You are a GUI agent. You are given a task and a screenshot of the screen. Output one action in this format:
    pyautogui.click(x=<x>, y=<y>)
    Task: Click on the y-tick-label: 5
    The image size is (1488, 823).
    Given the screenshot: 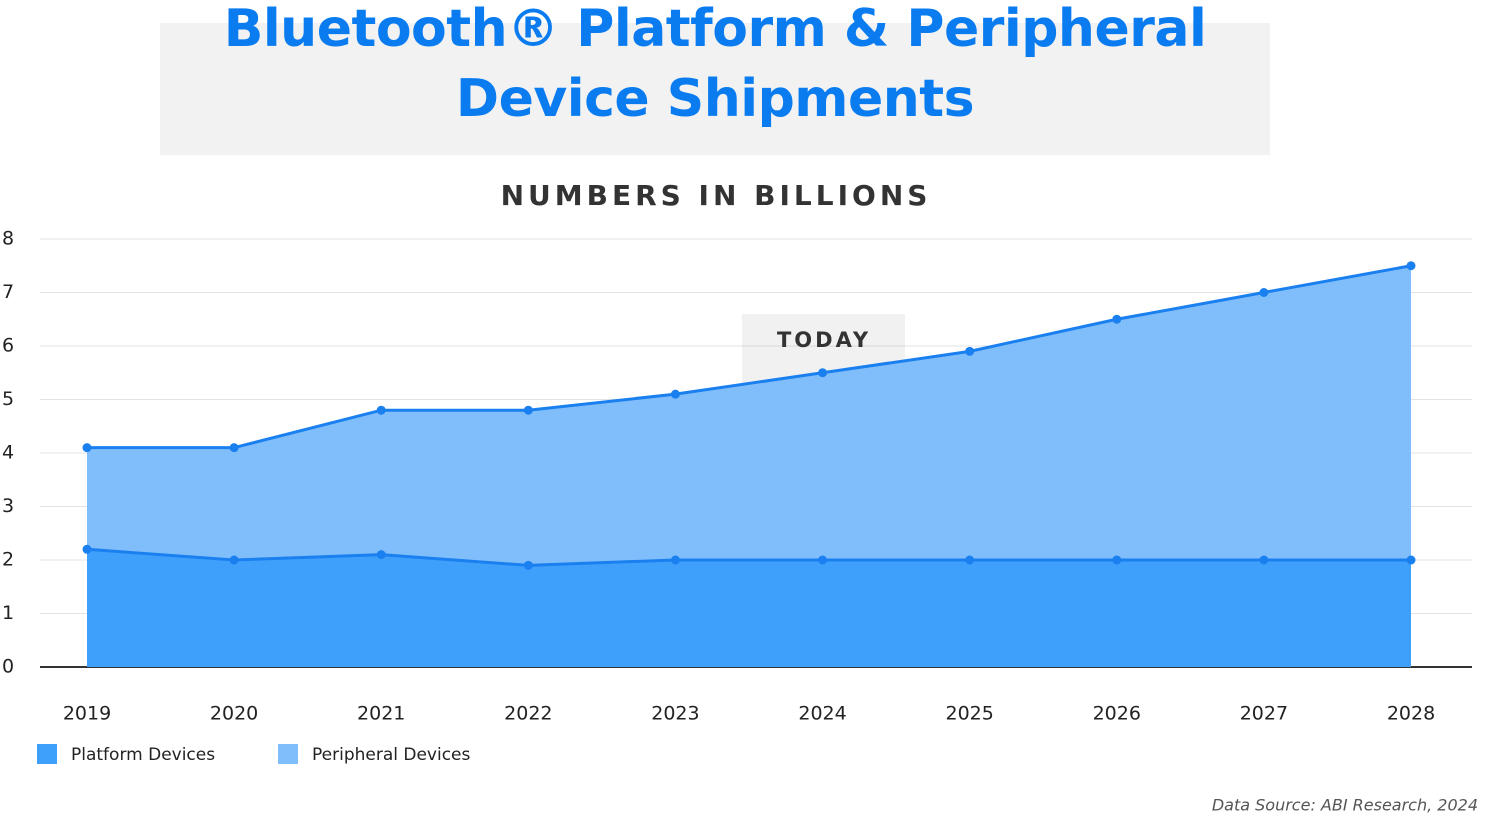 What is the action you would take?
    pyautogui.click(x=8, y=399)
    